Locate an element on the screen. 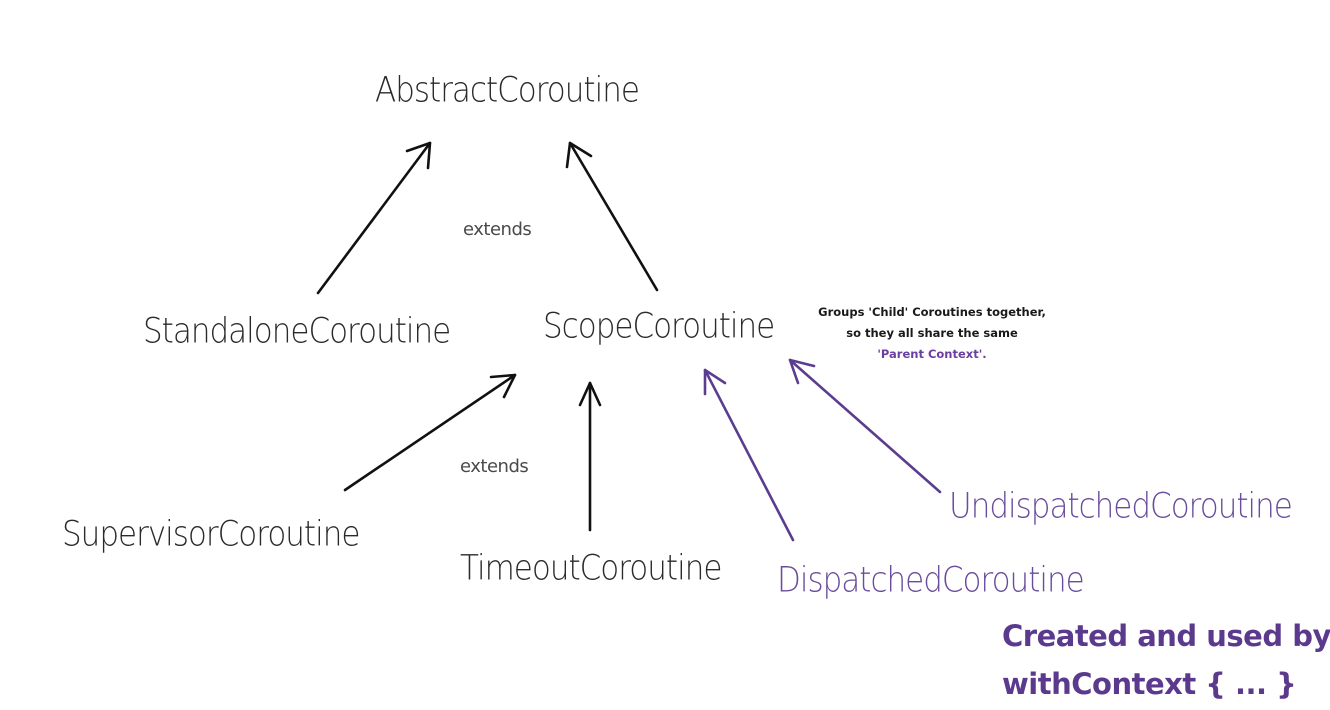  note-line: Groups 'Child' Coroutines together, is located at coordinates (932, 312).